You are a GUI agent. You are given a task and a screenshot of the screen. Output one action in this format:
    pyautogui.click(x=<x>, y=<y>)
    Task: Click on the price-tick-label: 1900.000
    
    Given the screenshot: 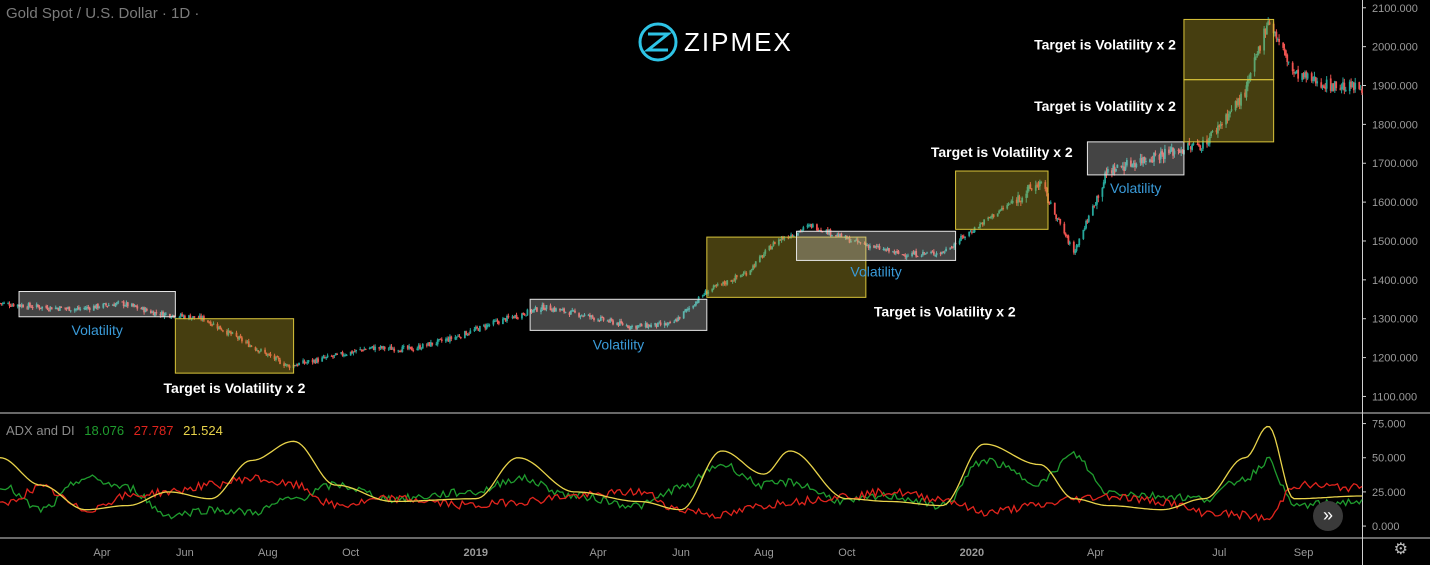 What is the action you would take?
    pyautogui.click(x=1395, y=87)
    